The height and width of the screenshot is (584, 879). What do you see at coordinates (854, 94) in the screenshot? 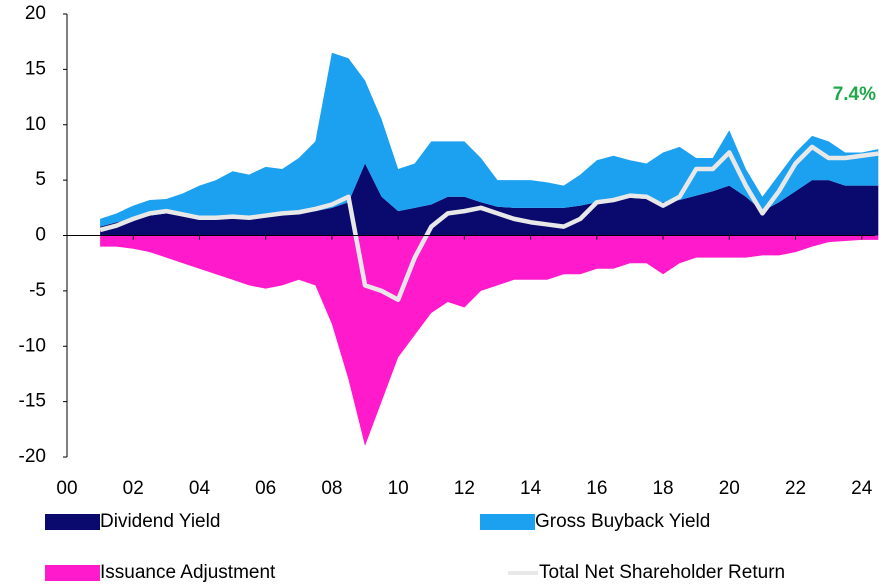
I see `annotation: 7.4%` at bounding box center [854, 94].